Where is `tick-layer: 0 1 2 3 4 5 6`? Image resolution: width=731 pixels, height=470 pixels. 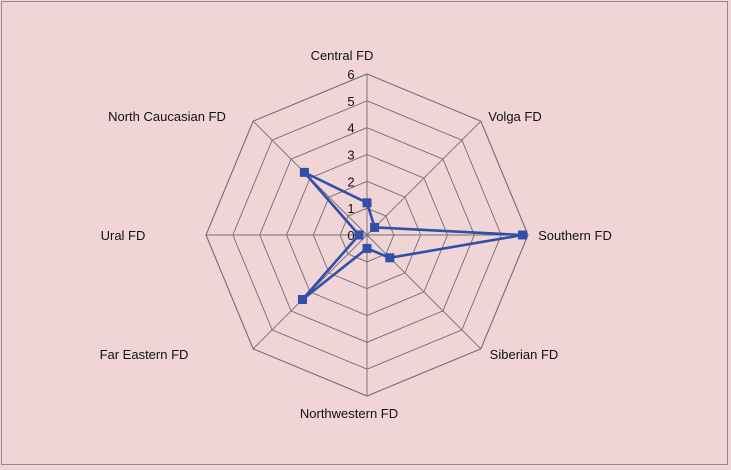 tick-layer: 0 1 2 3 4 5 6 is located at coordinates (350, 155).